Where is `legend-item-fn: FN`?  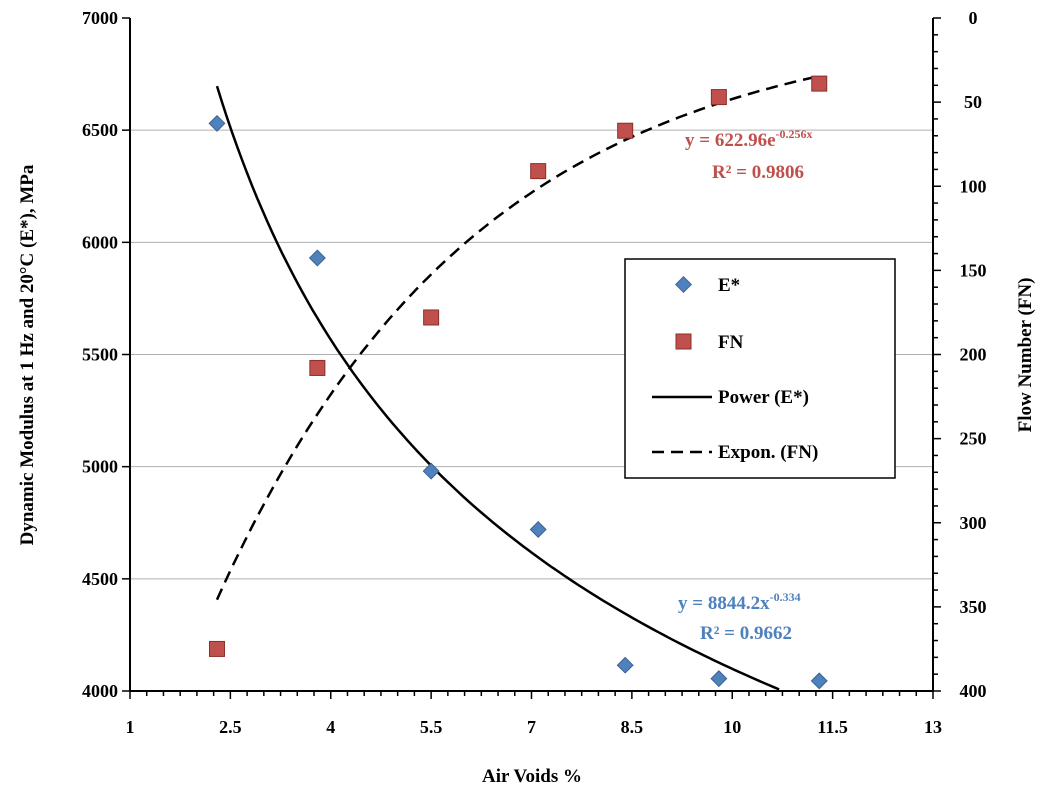 legend-item-fn: FN is located at coordinates (709, 342).